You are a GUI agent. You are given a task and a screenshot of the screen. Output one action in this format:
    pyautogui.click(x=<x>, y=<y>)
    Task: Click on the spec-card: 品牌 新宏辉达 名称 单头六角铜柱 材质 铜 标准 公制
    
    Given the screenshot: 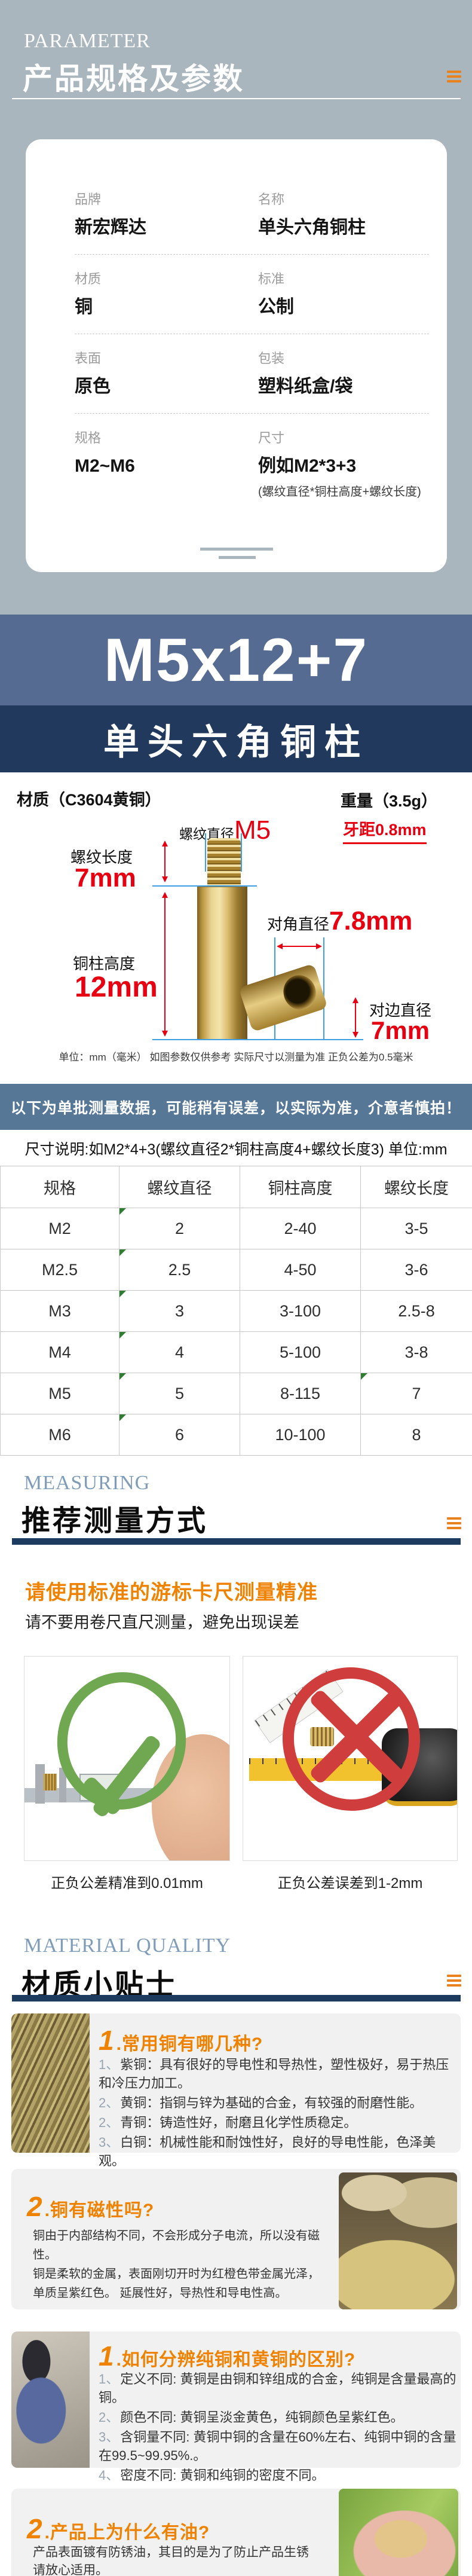 What is the action you would take?
    pyautogui.click(x=236, y=355)
    